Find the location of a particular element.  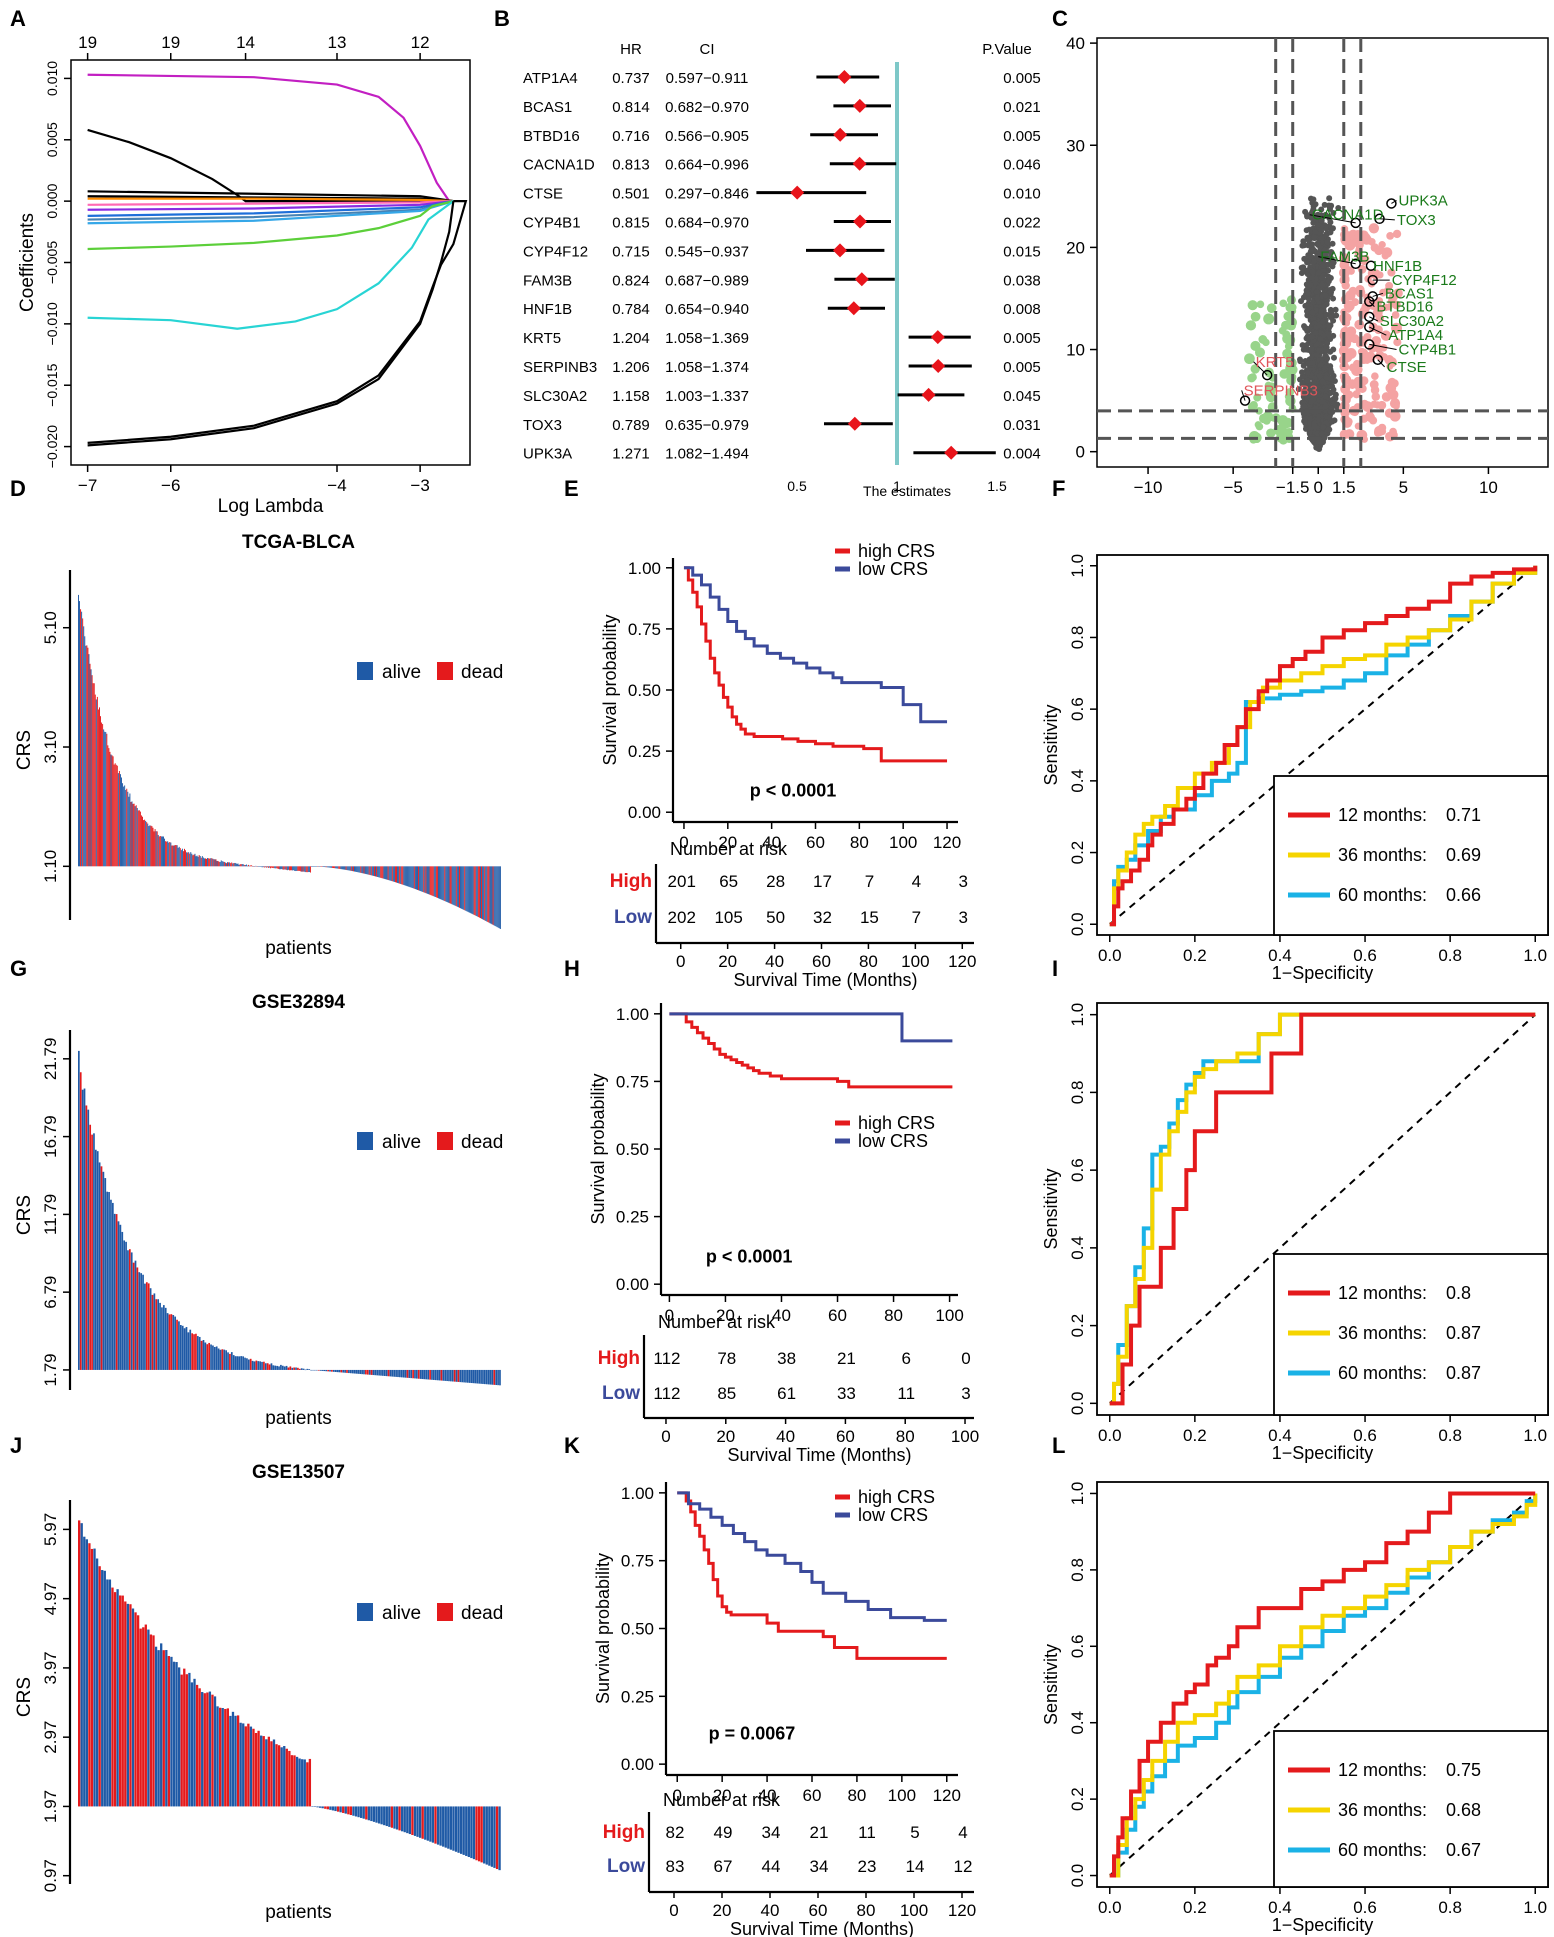

x-tick-label: −3 is located at coordinates (419, 485).